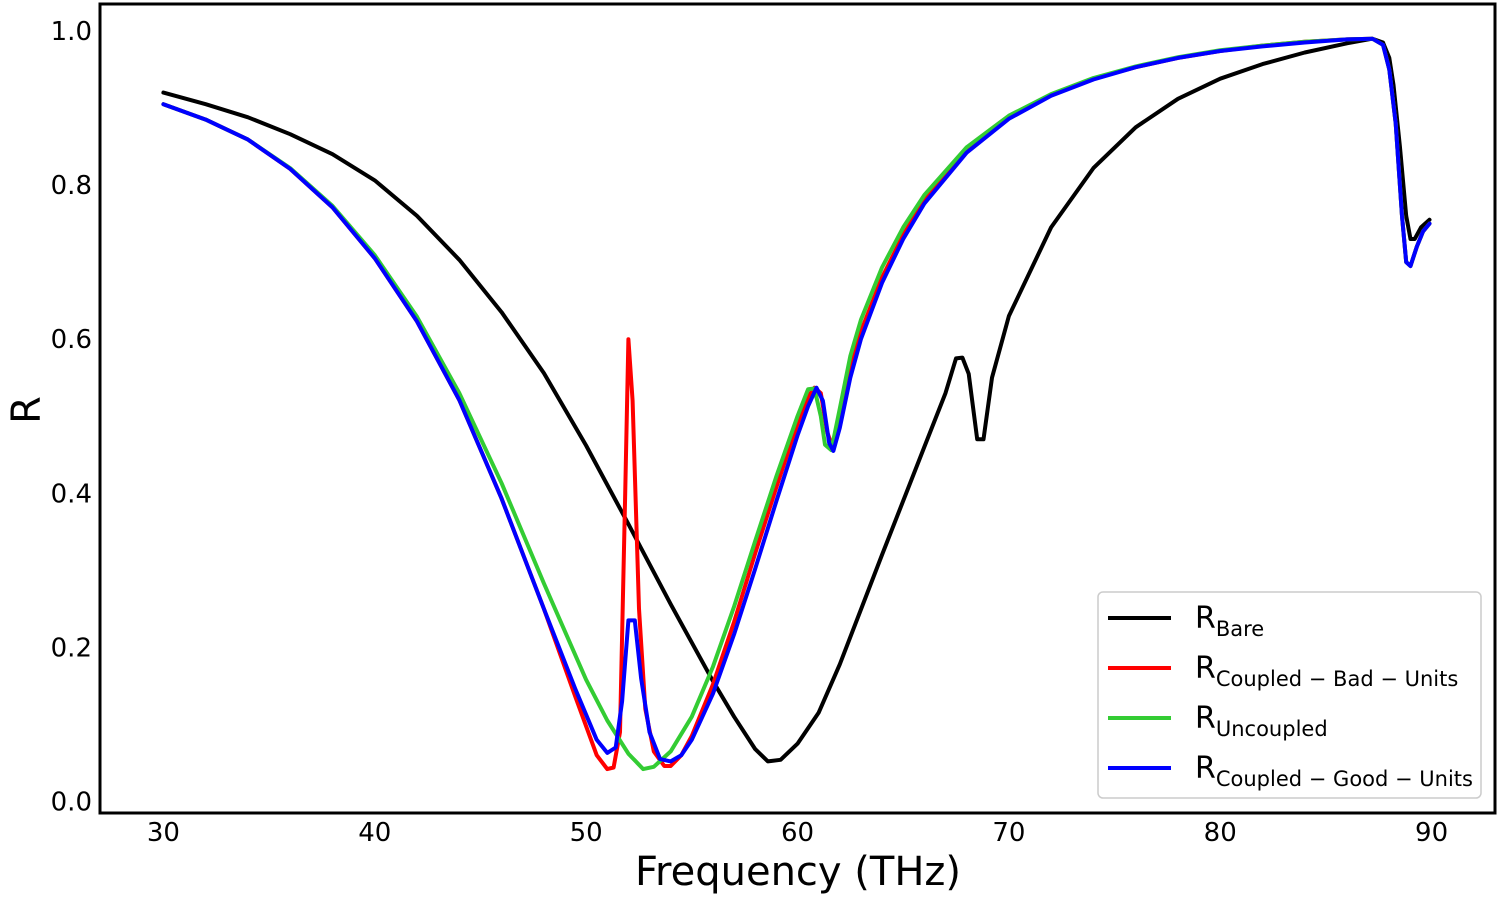  What do you see at coordinates (163, 833) in the screenshot?
I see `x-tick-label: 30` at bounding box center [163, 833].